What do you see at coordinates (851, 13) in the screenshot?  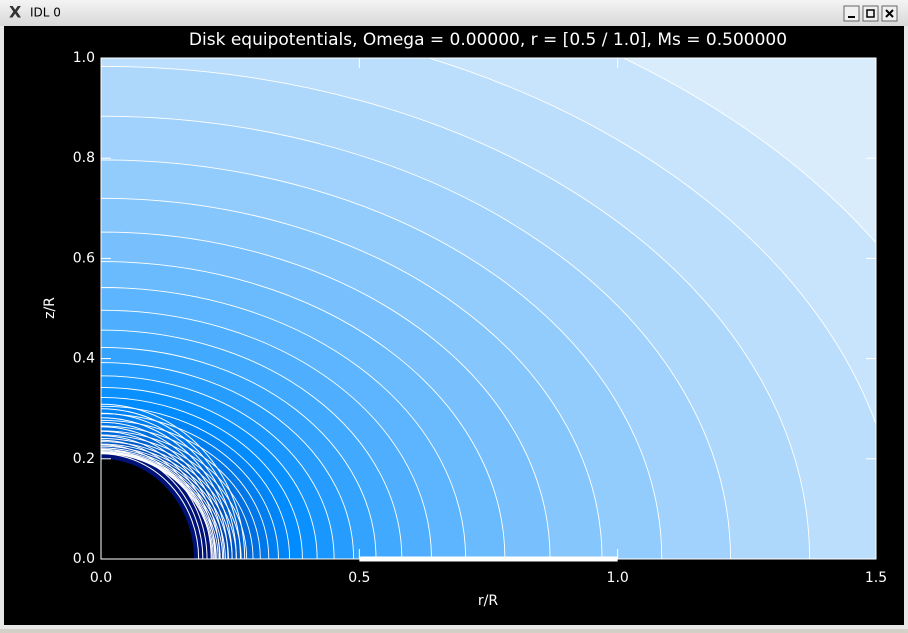 I see `minimize-button` at bounding box center [851, 13].